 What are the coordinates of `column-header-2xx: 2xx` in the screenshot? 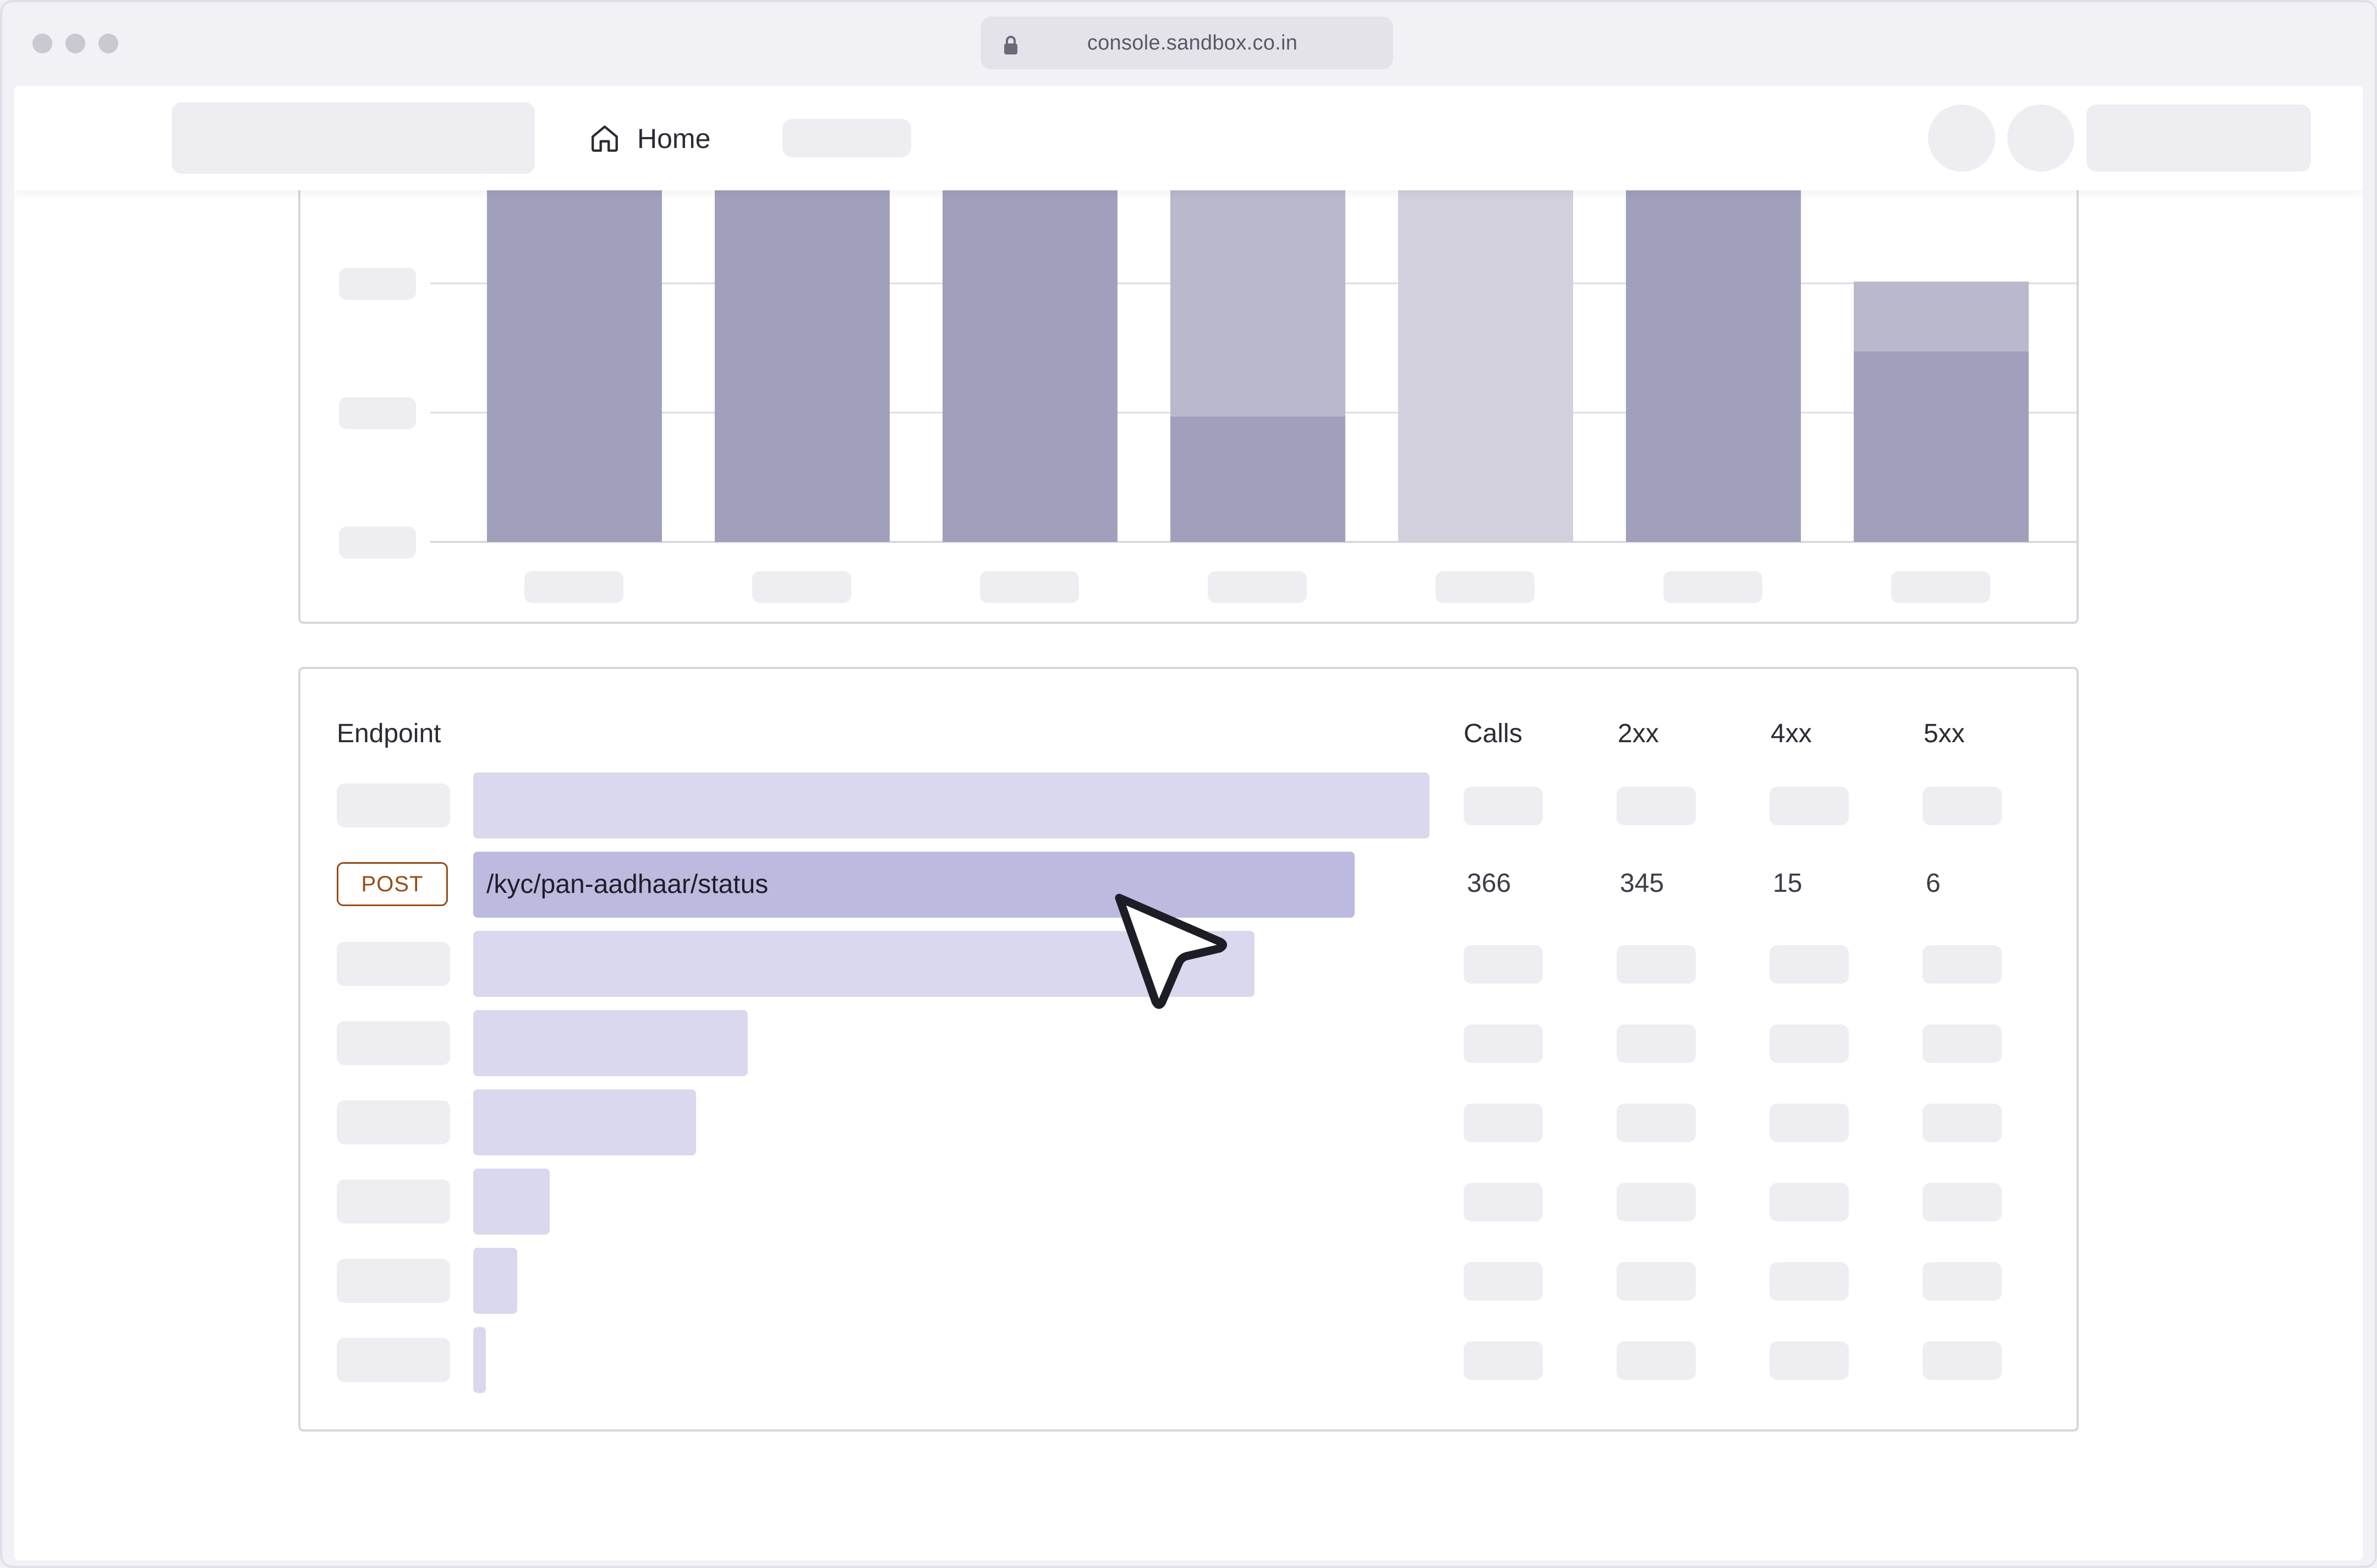 It's located at (1638, 733).